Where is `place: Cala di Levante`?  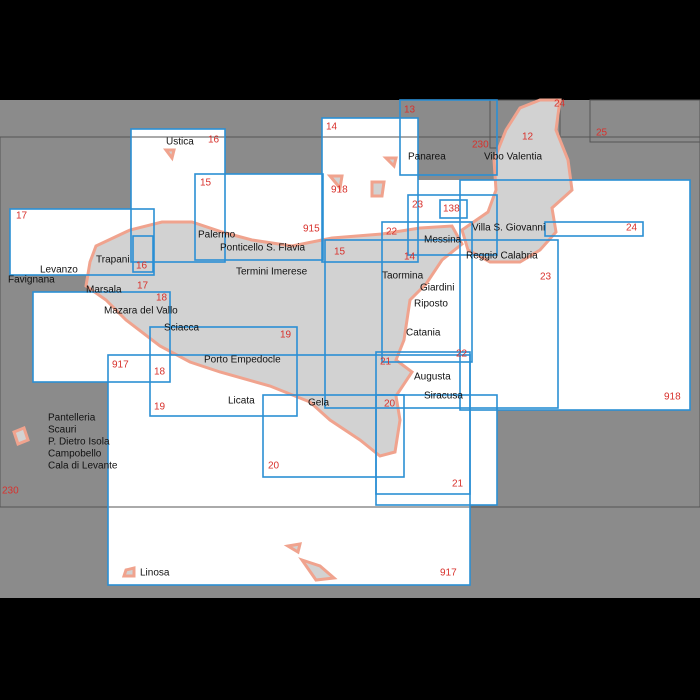
place: Cala di Levante is located at coordinates (83, 466).